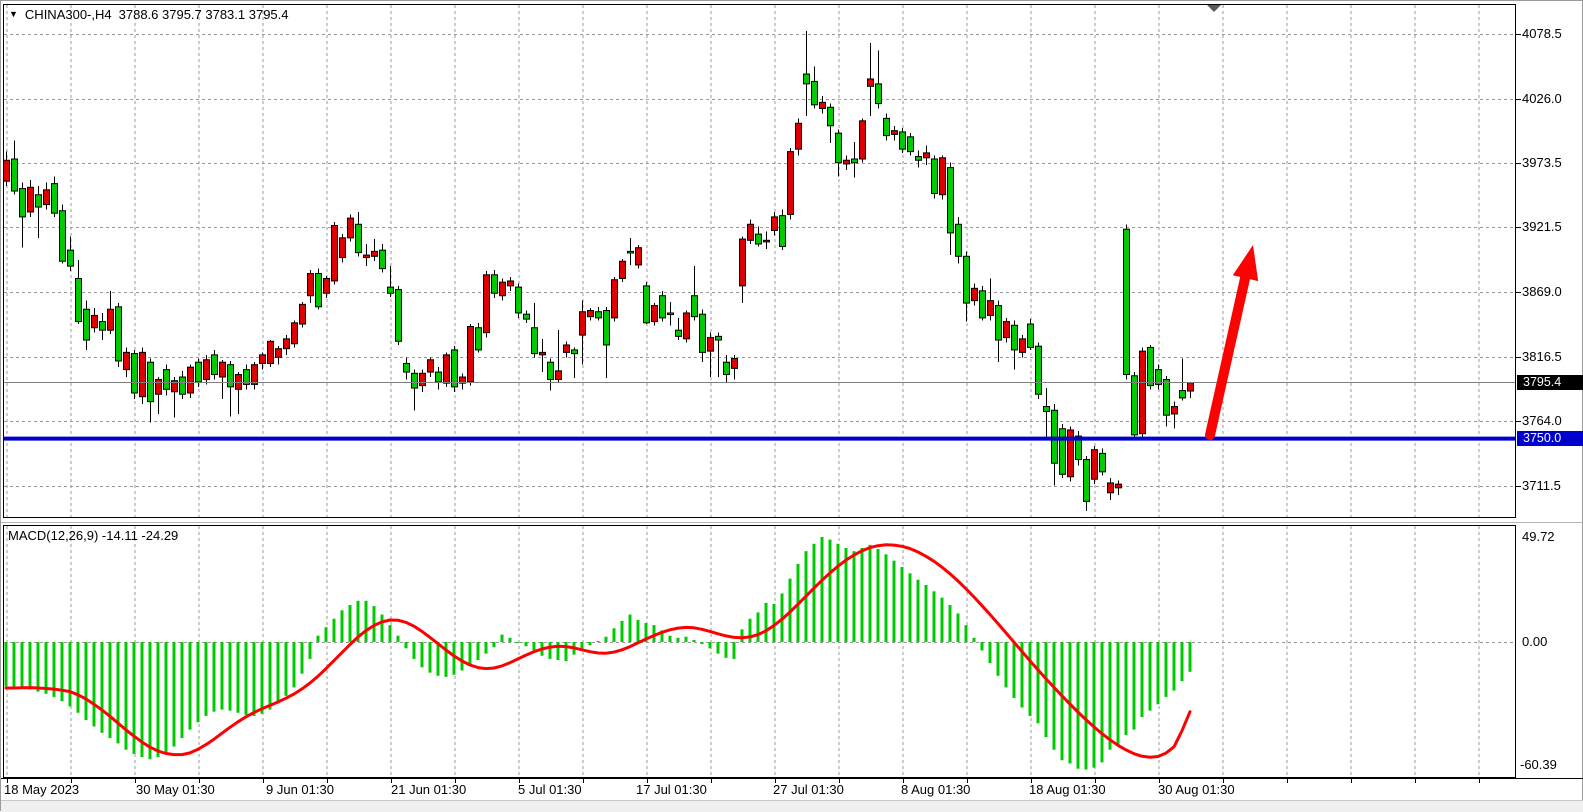  What do you see at coordinates (1214, 8) in the screenshot?
I see `chart-shift-marker` at bounding box center [1214, 8].